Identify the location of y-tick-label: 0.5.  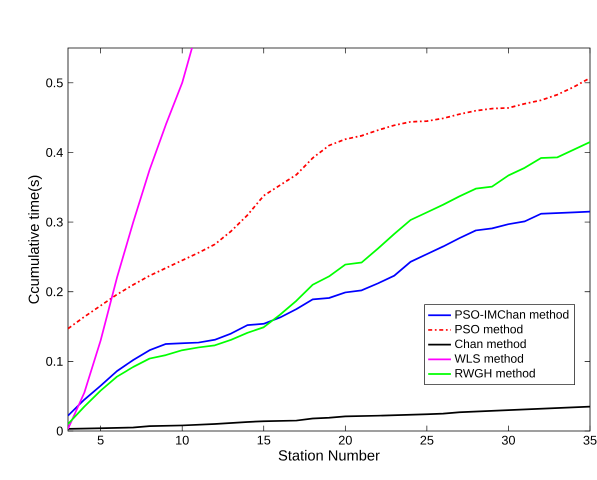
(54, 83).